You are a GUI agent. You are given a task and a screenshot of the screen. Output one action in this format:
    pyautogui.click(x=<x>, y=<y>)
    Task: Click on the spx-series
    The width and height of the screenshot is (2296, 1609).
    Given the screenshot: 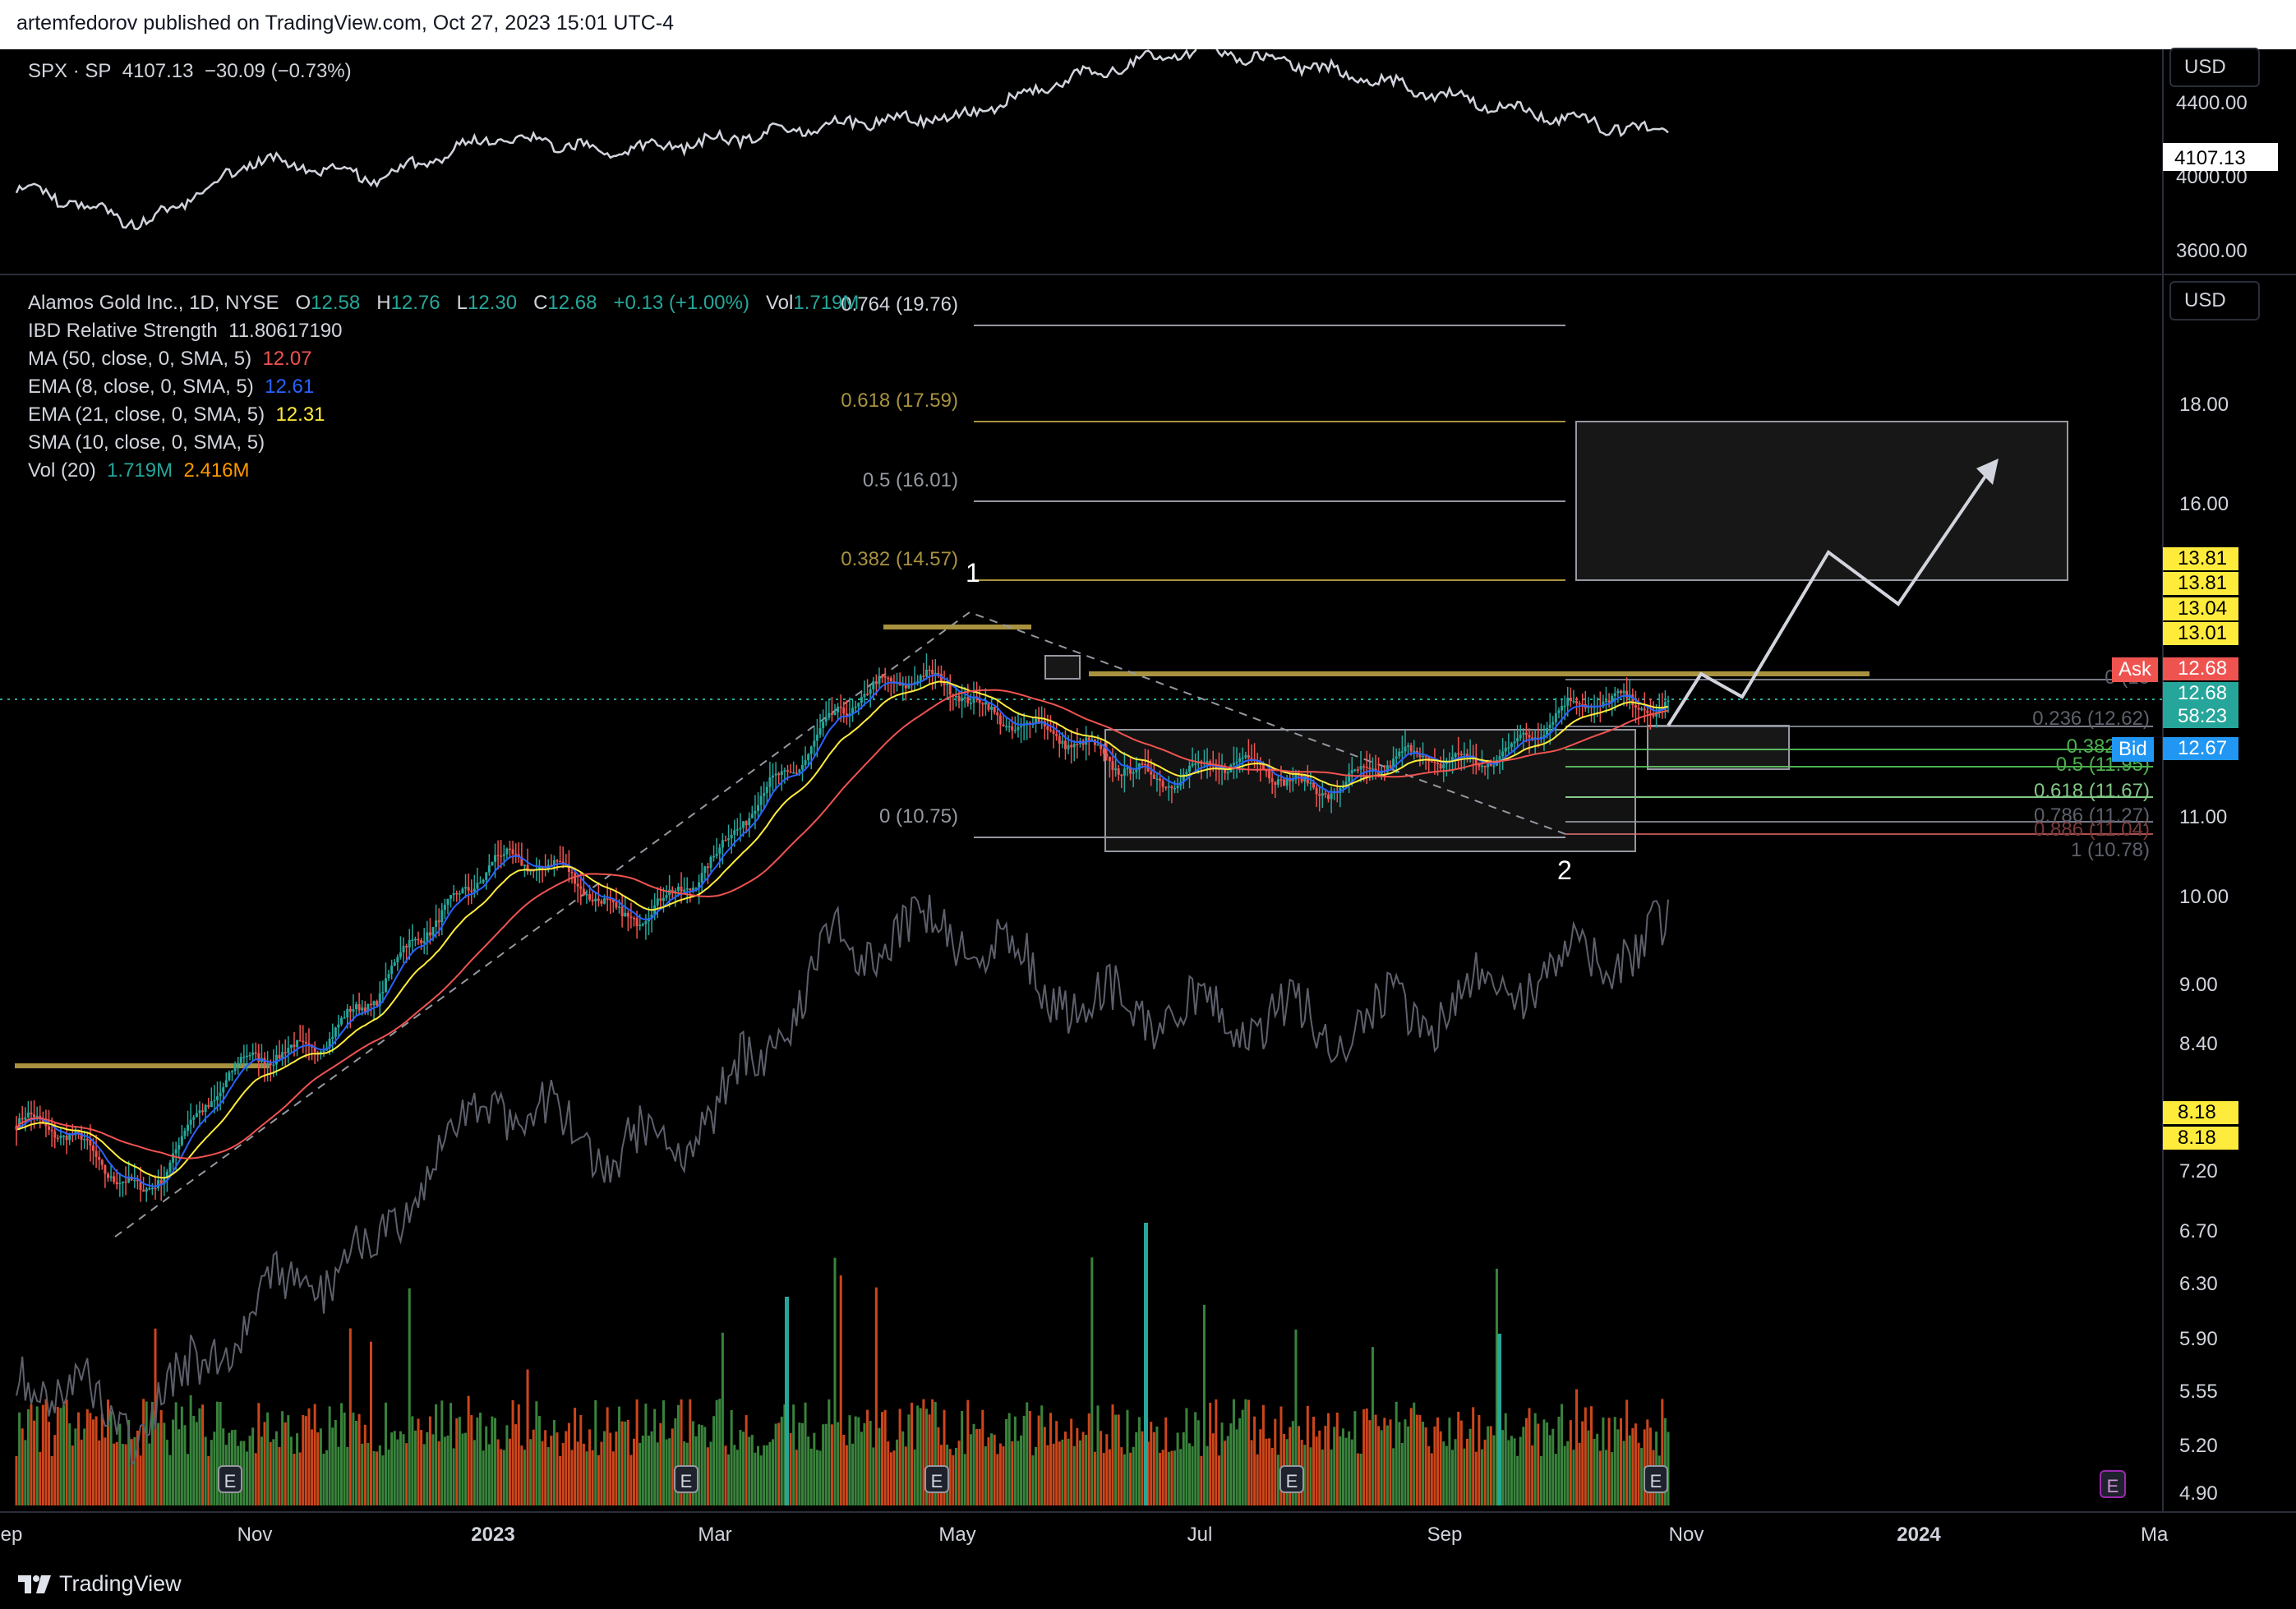 What is the action you would take?
    pyautogui.click(x=842, y=135)
    